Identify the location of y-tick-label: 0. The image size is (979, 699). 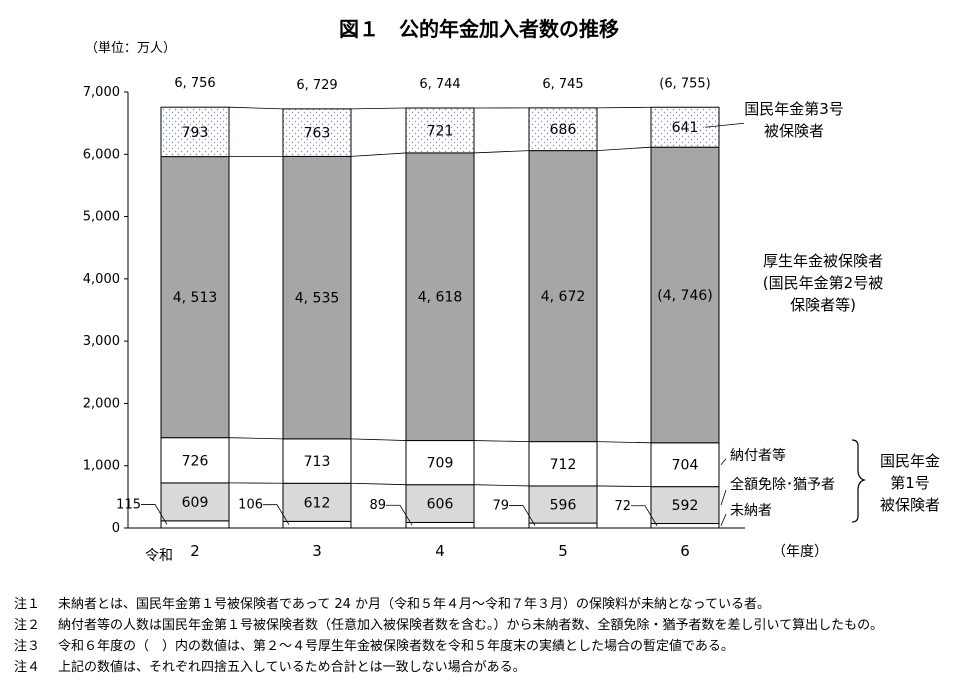
(116, 528).